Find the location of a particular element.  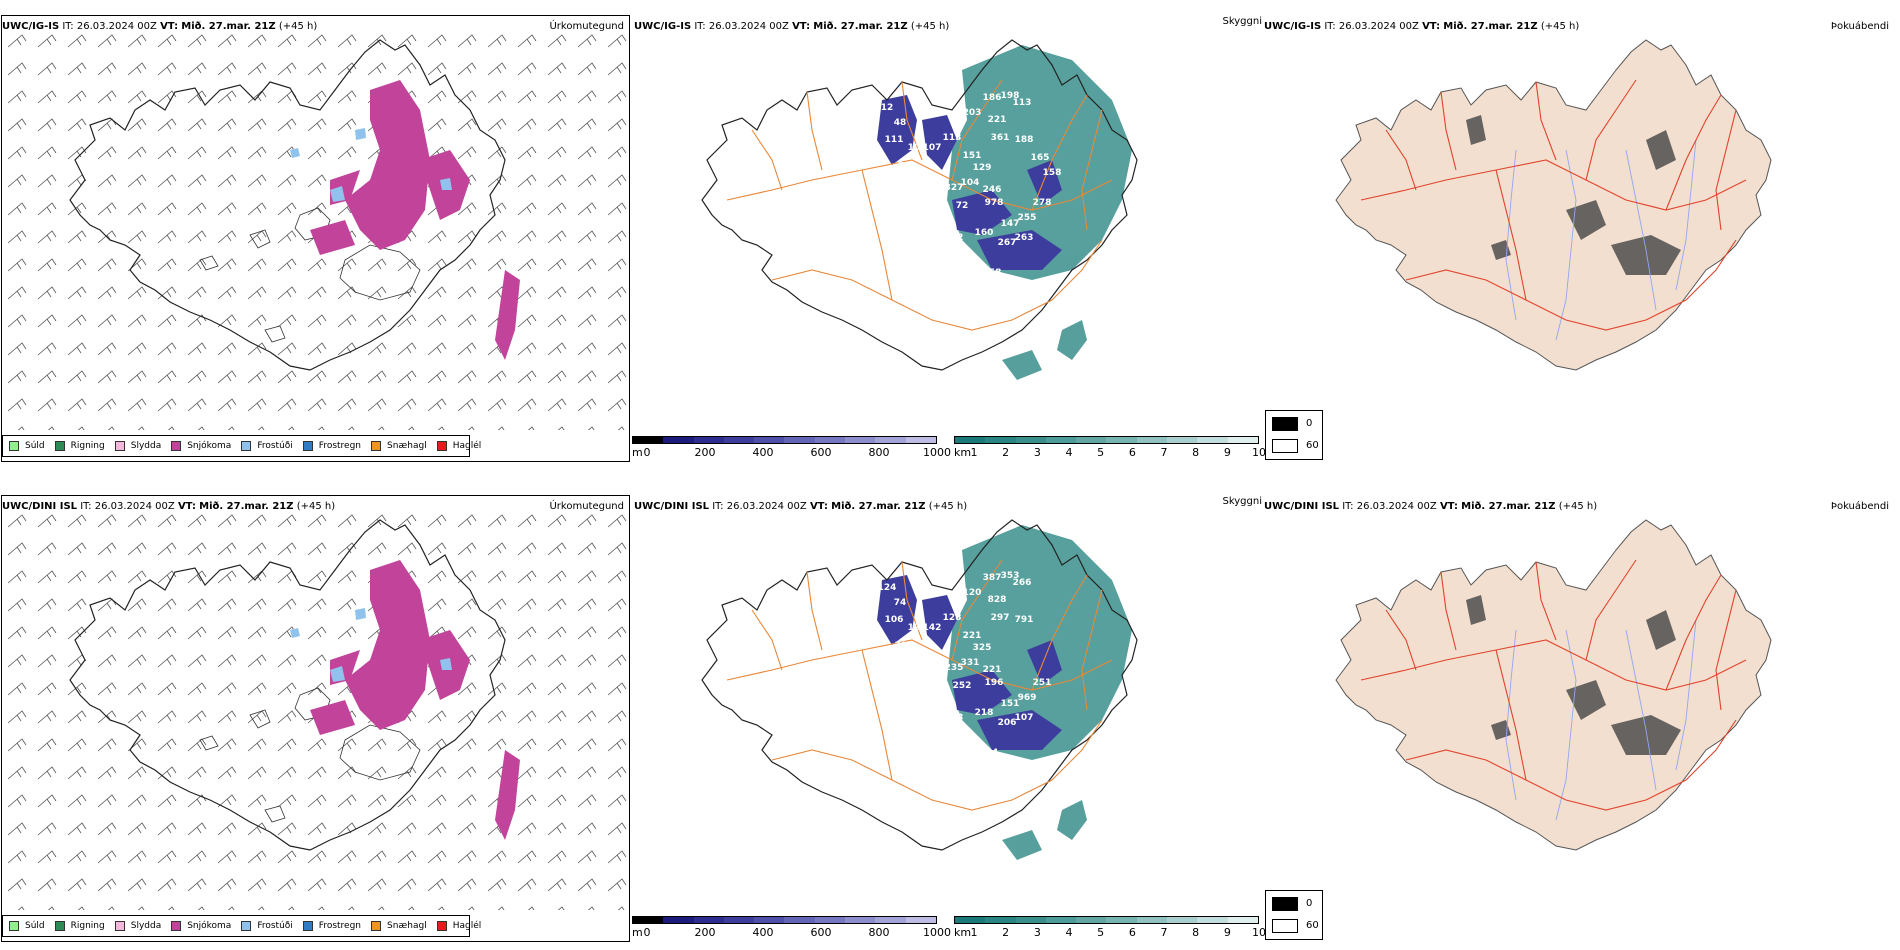

legend-item: Snjókoma is located at coordinates (201, 926).